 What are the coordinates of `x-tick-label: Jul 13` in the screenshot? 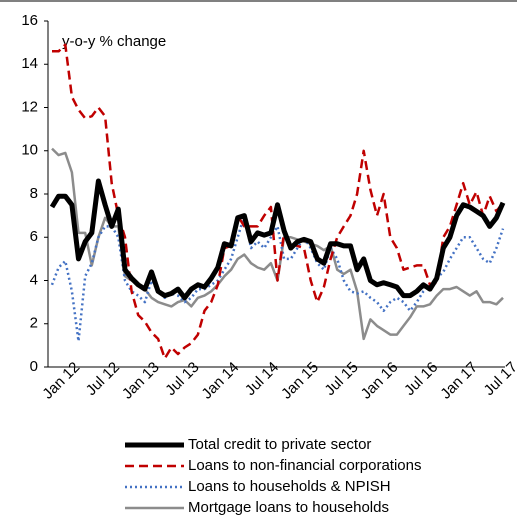 It's located at (182, 379).